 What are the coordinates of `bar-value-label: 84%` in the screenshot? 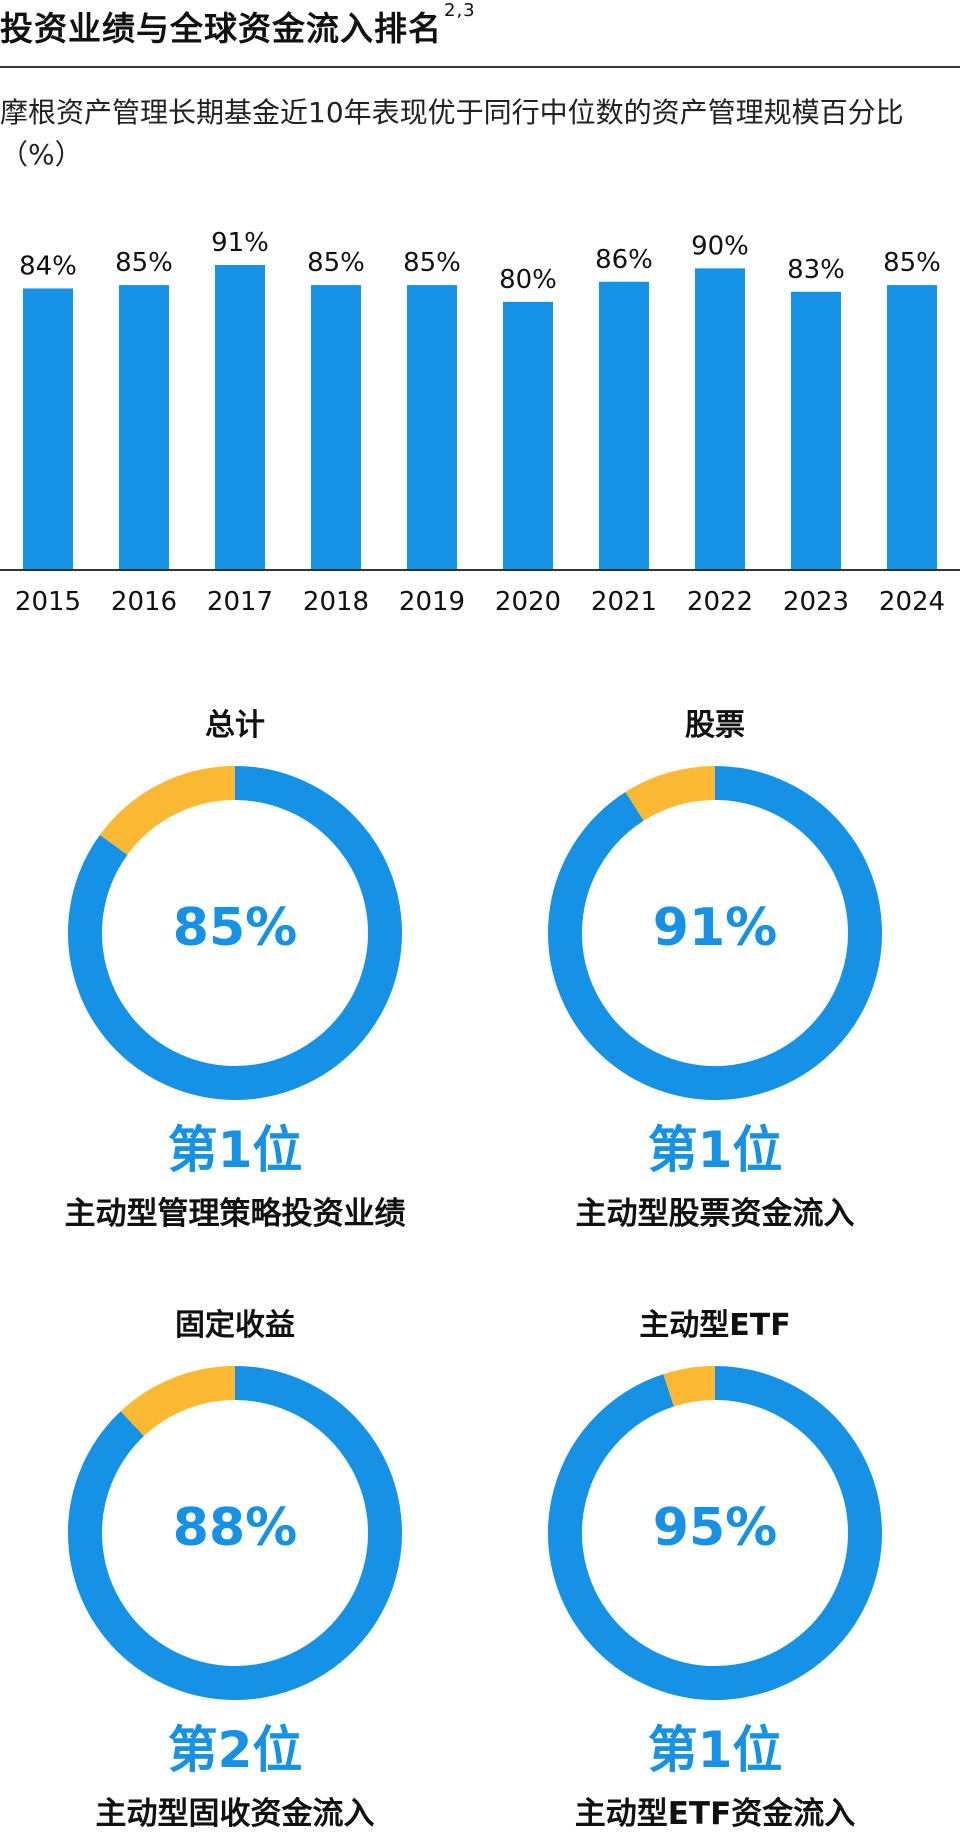 It's located at (48, 266).